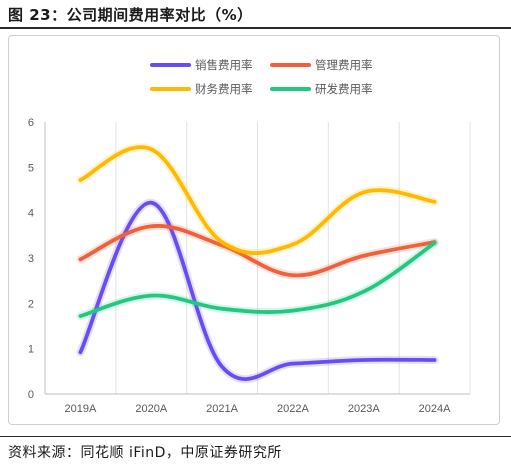  I want to click on source-note: 资料来源：同花顺 iFinD，中原证券研究所, so click(145, 453).